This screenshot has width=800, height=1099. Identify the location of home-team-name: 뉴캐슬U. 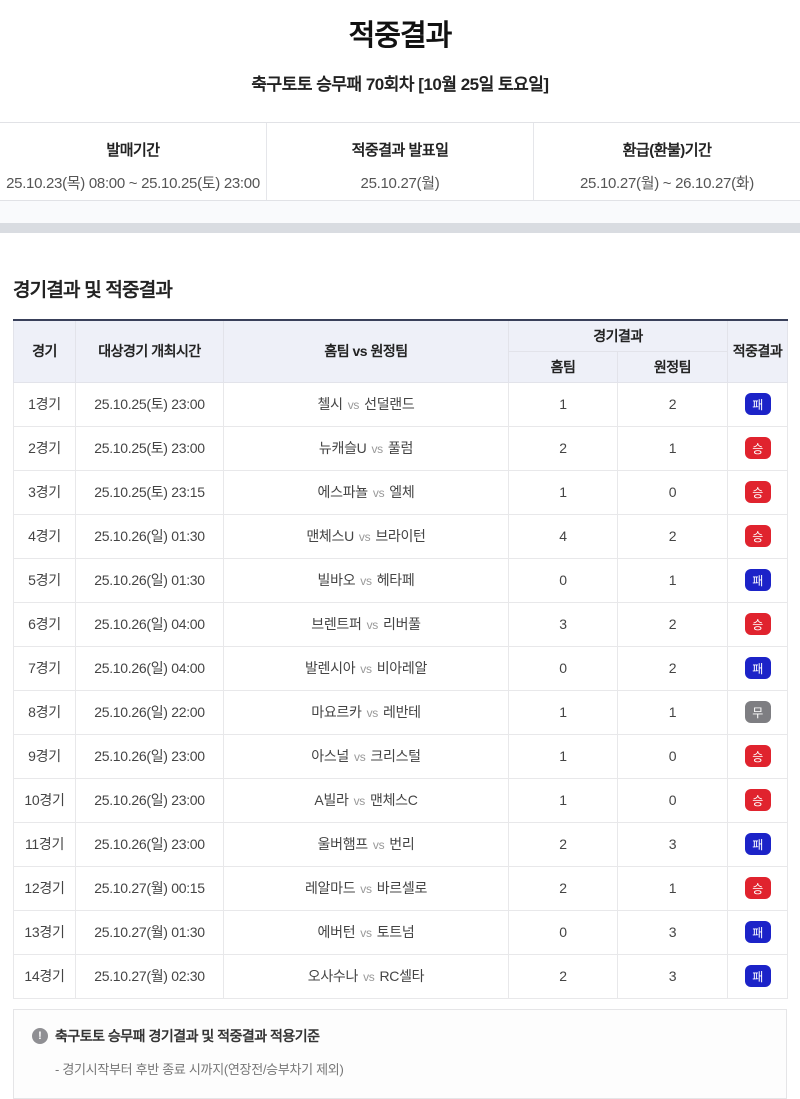
(342, 448).